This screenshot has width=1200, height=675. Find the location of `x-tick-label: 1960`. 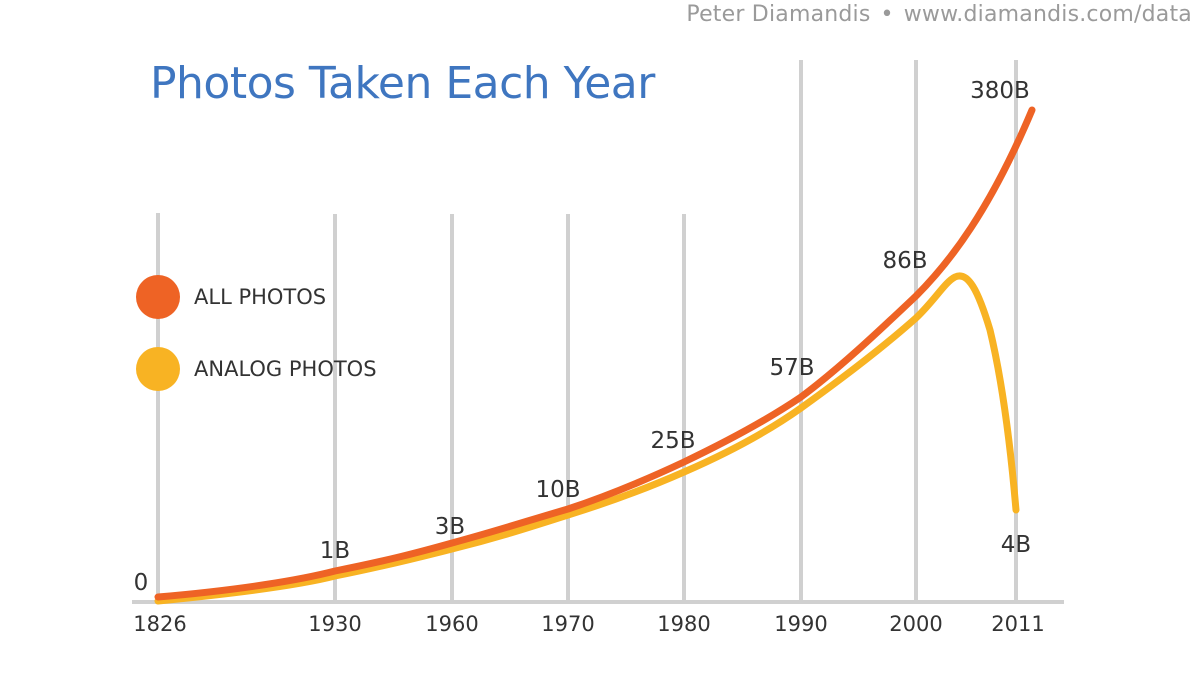

x-tick-label: 1960 is located at coordinates (452, 624).